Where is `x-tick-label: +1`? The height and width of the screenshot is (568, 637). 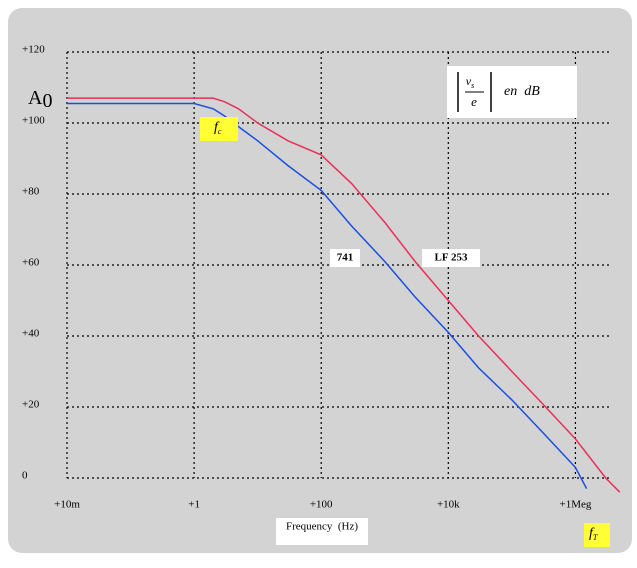 x-tick-label: +1 is located at coordinates (194, 505).